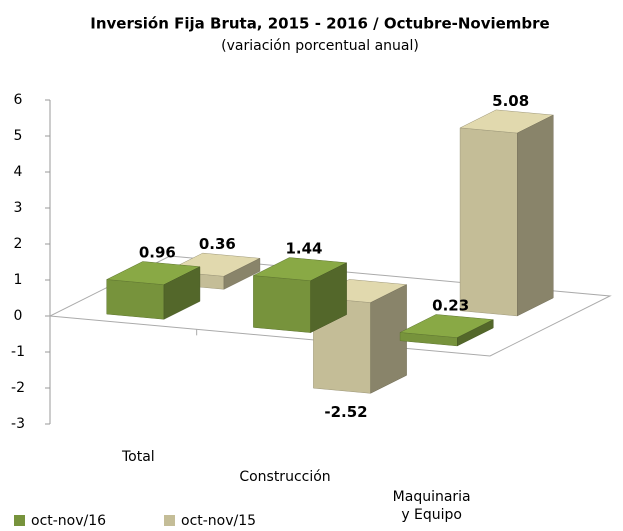 This screenshot has width=623, height=531. What do you see at coordinates (18, 244) in the screenshot?
I see `y-tick-label: 2` at bounding box center [18, 244].